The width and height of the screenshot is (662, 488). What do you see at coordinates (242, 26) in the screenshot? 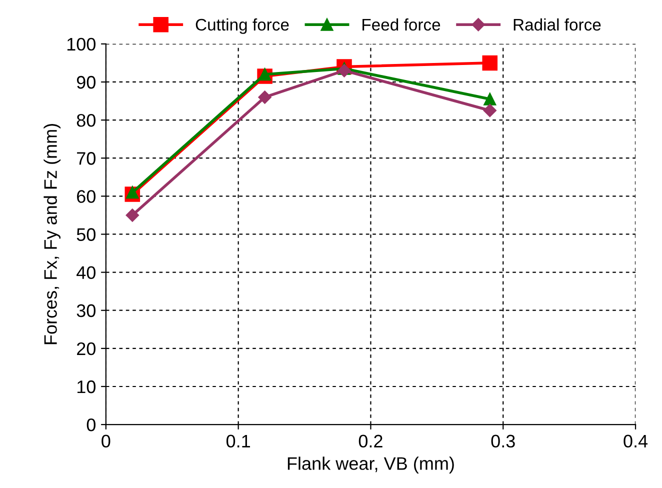
I see `legend-label: Cutting force` at bounding box center [242, 26].